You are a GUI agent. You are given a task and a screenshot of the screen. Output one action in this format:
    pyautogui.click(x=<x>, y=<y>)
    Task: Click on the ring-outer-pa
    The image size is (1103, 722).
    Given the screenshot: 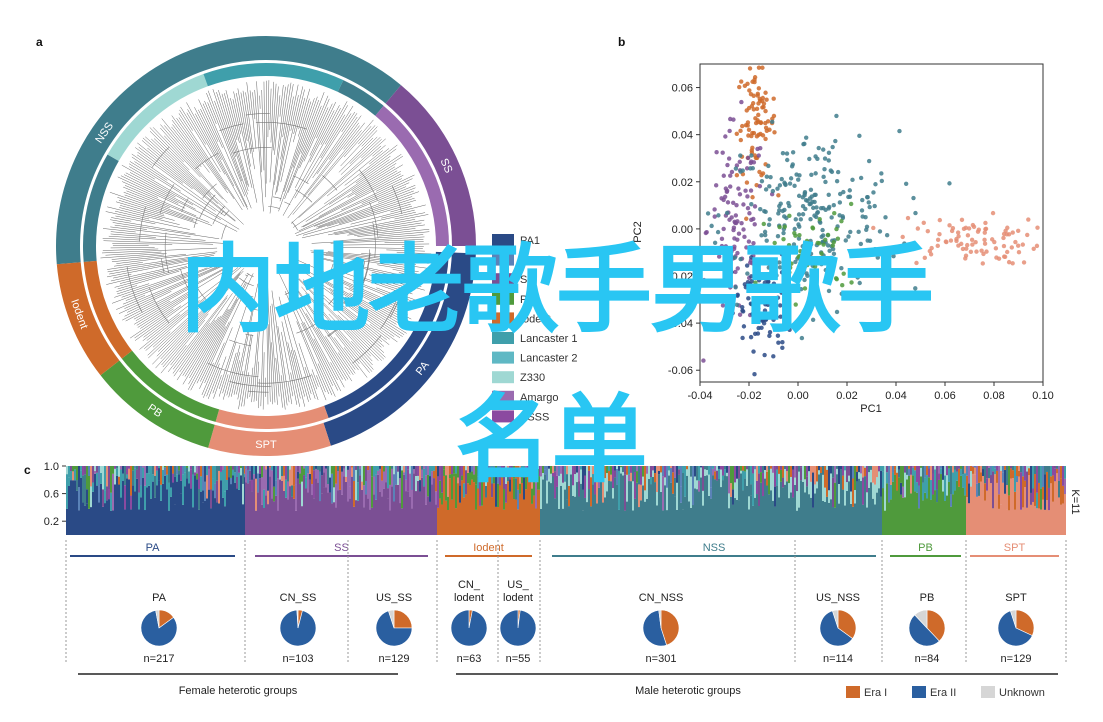 What is the action you would take?
    pyautogui.click(x=399, y=349)
    